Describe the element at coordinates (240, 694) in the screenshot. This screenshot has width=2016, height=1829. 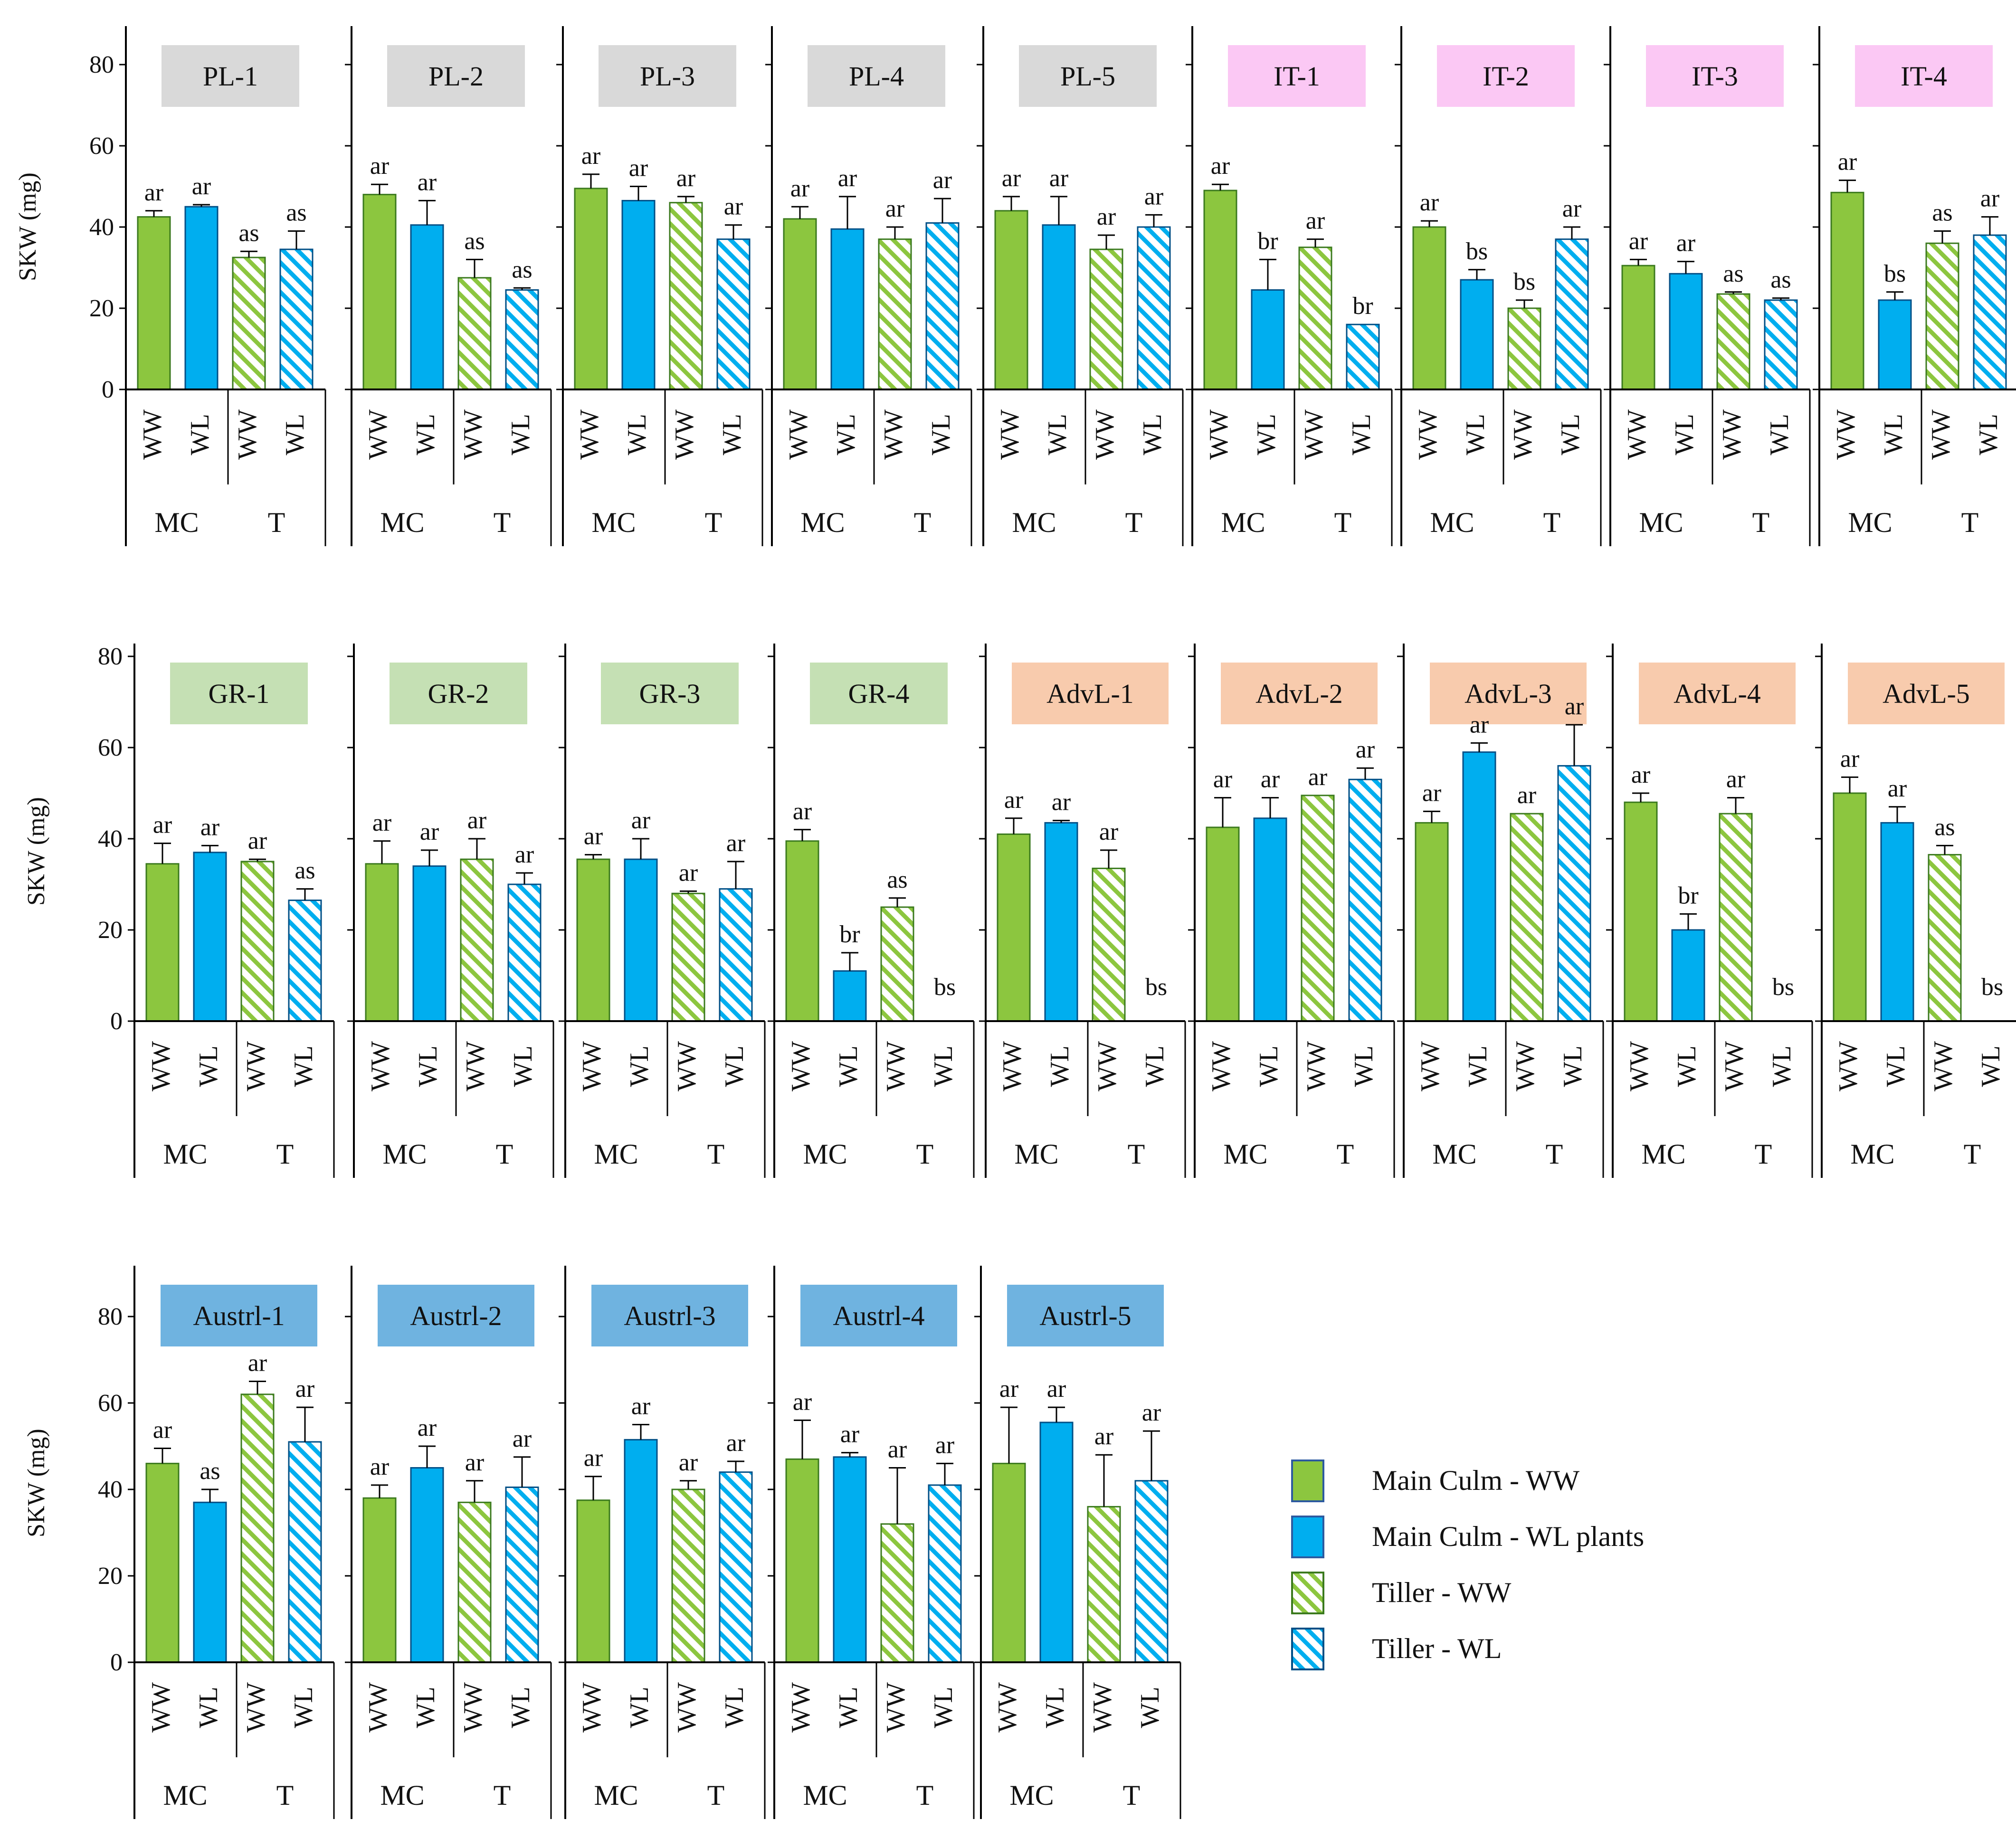
I see `panel-title: GR-1` at that location.